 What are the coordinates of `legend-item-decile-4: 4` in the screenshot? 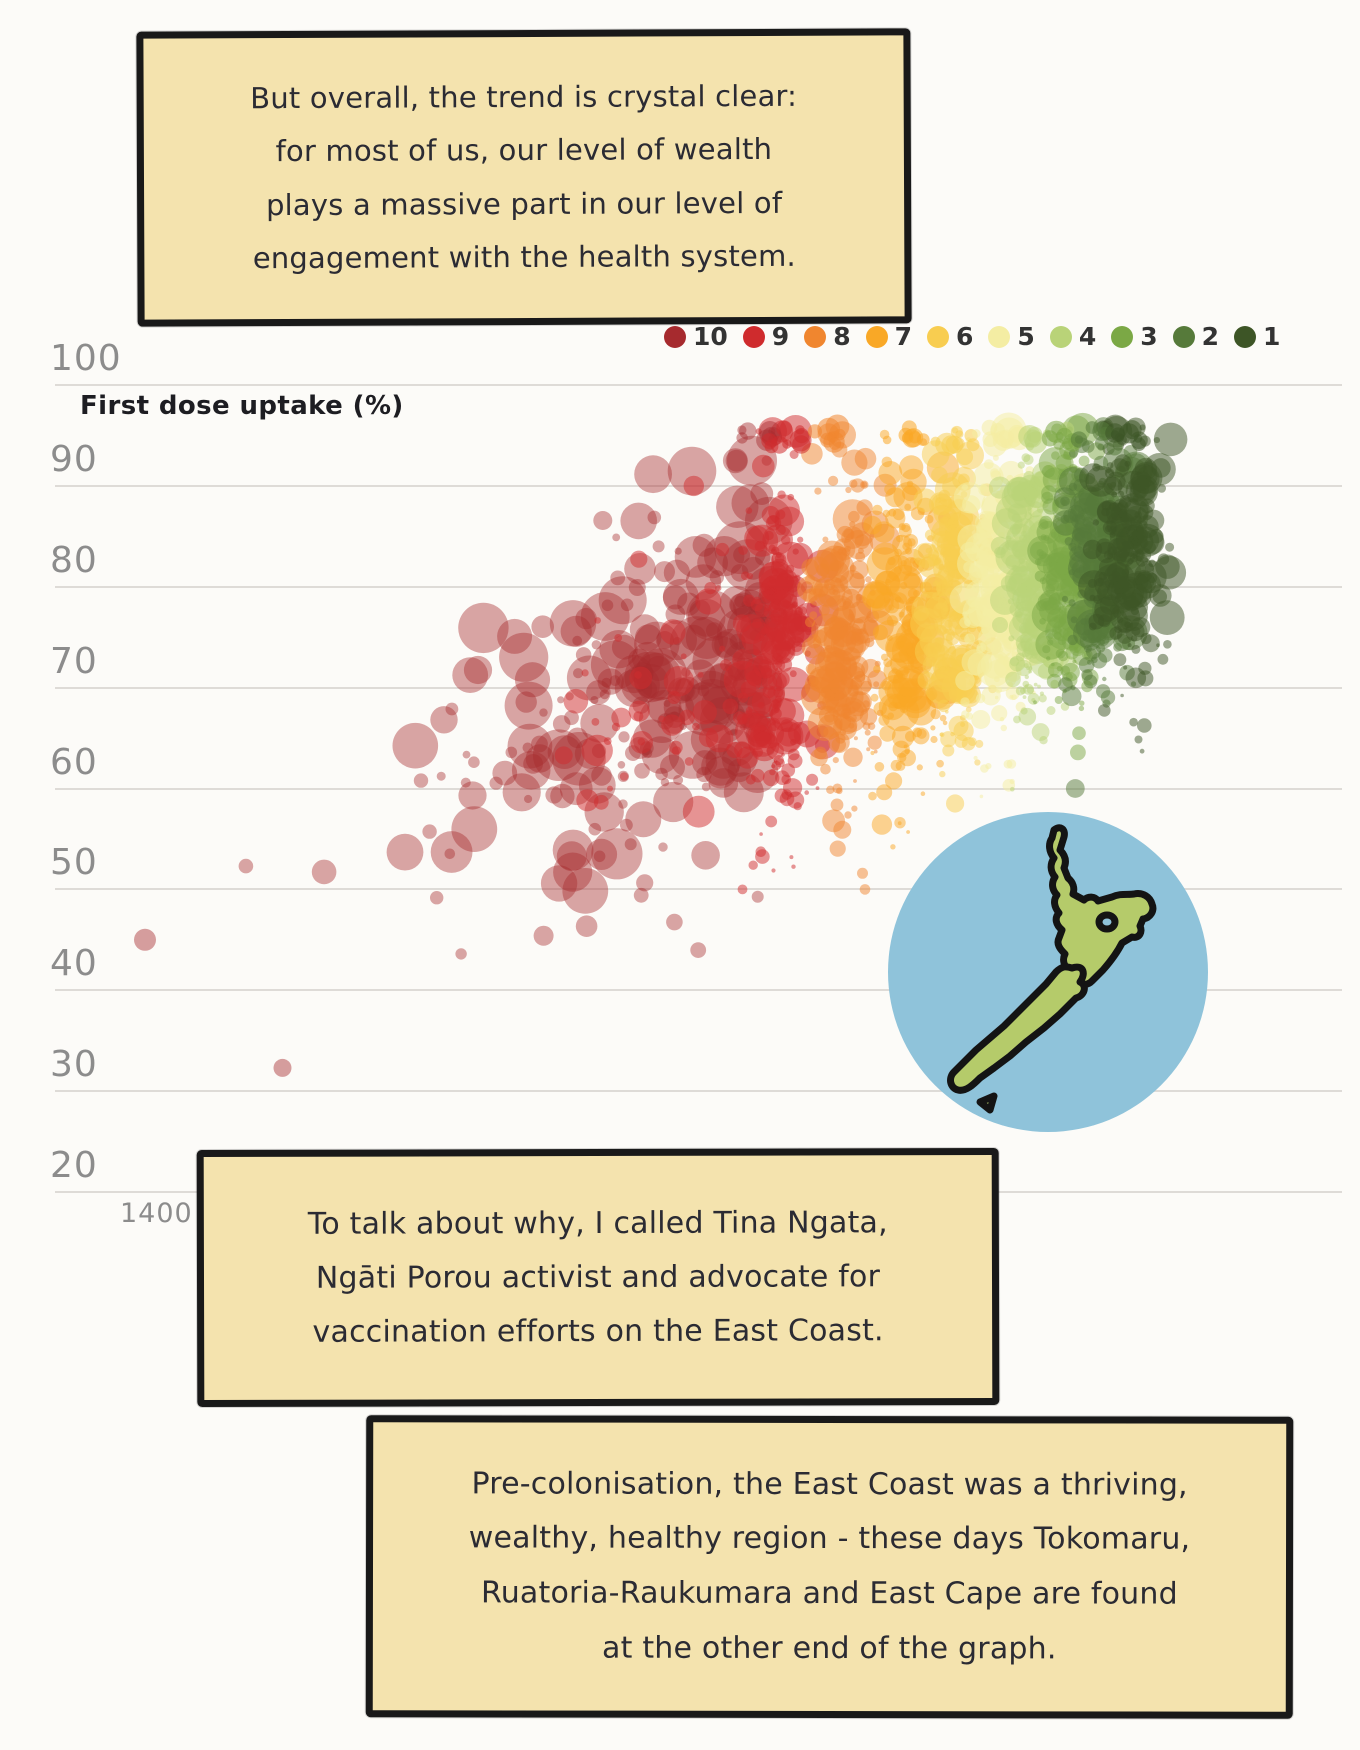 It's located at (1073, 336).